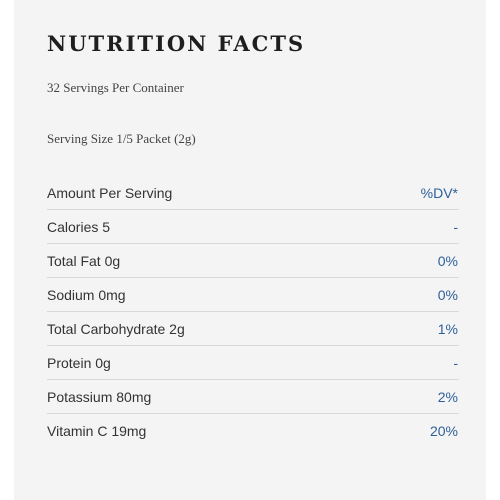 This screenshot has width=500, height=500. What do you see at coordinates (253, 397) in the screenshot?
I see `nutrient-row-potassium: Potassium 80mg 2%` at bounding box center [253, 397].